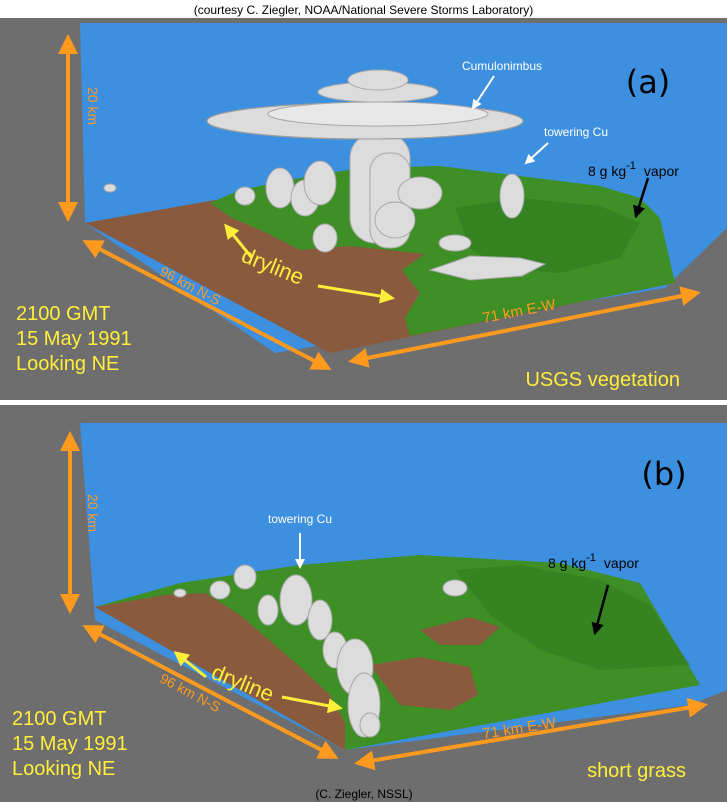  What do you see at coordinates (512, 196) in the screenshot?
I see `towering-cu-cloud` at bounding box center [512, 196].